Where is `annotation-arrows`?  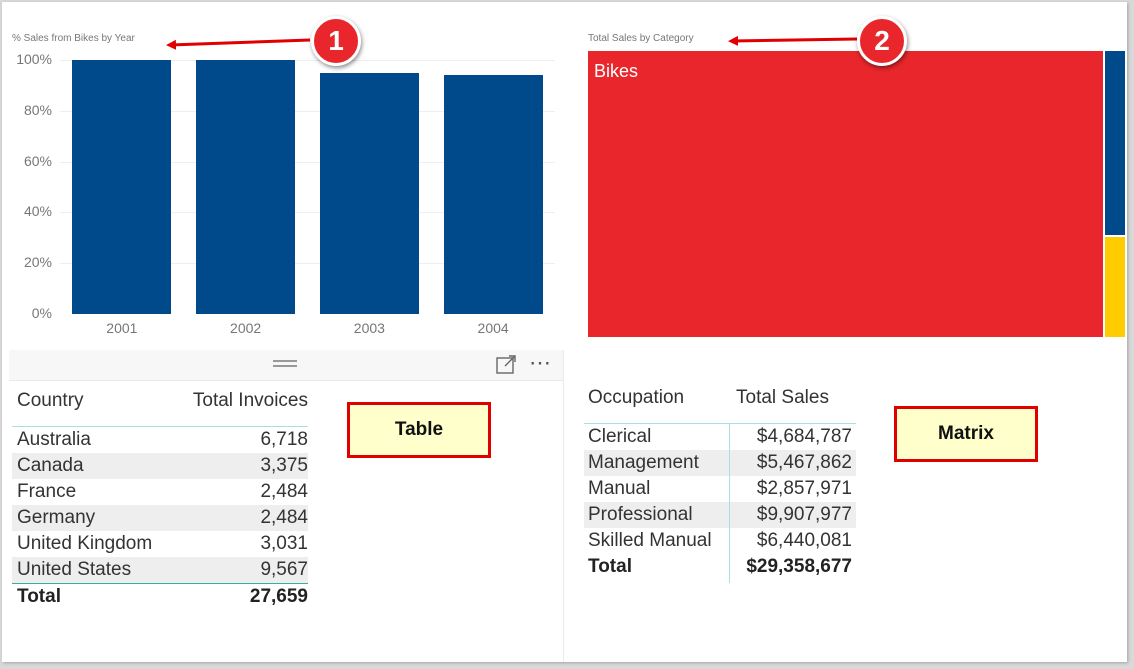
annotation-arrows is located at coordinates (512, 42).